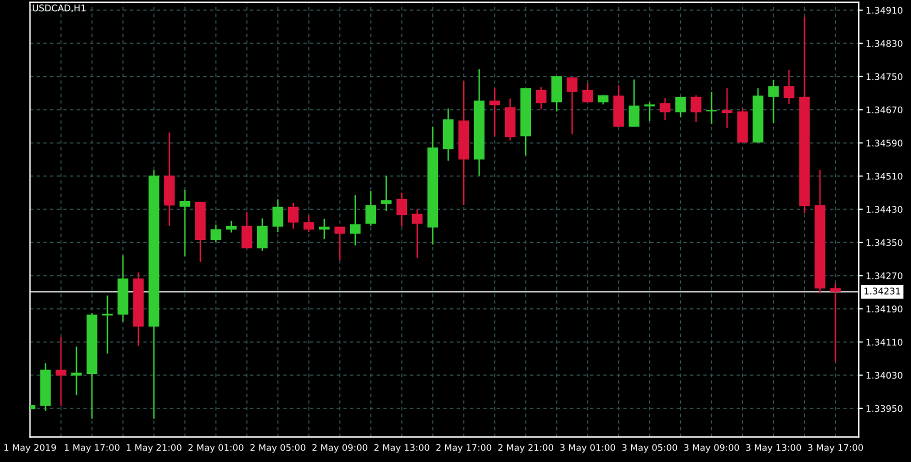 The image size is (911, 462). What do you see at coordinates (884, 143) in the screenshot?
I see `y-tick-label: 1.34590` at bounding box center [884, 143].